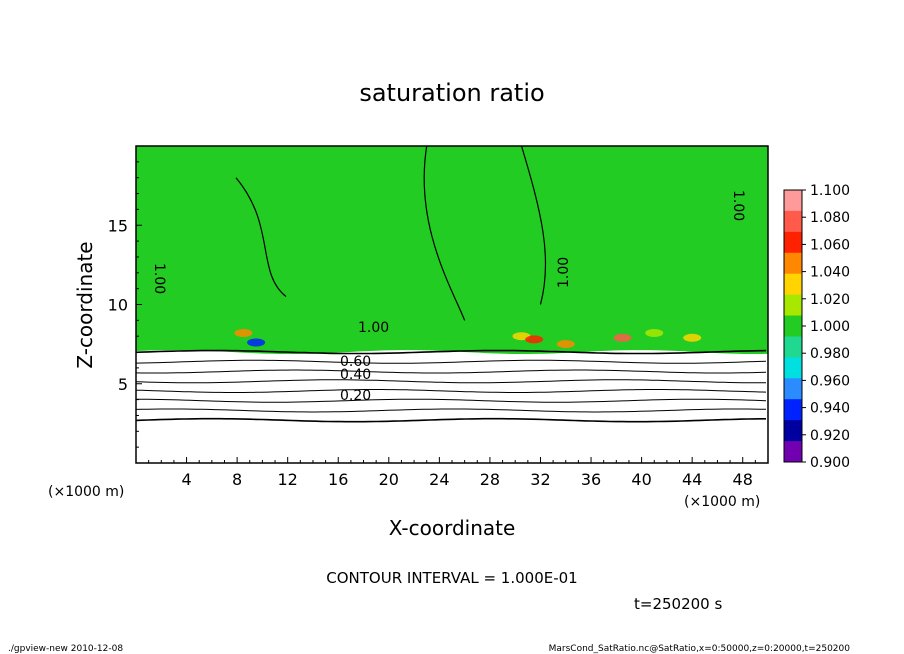  Describe the element at coordinates (373, 328) in the screenshot. I see `contour-label-1.00-b: 1.00` at that location.